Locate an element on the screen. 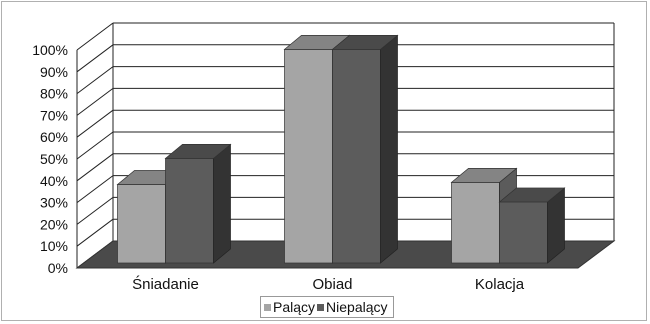 This screenshot has height=324, width=650. x-category-label: Kolacja is located at coordinates (500, 284).